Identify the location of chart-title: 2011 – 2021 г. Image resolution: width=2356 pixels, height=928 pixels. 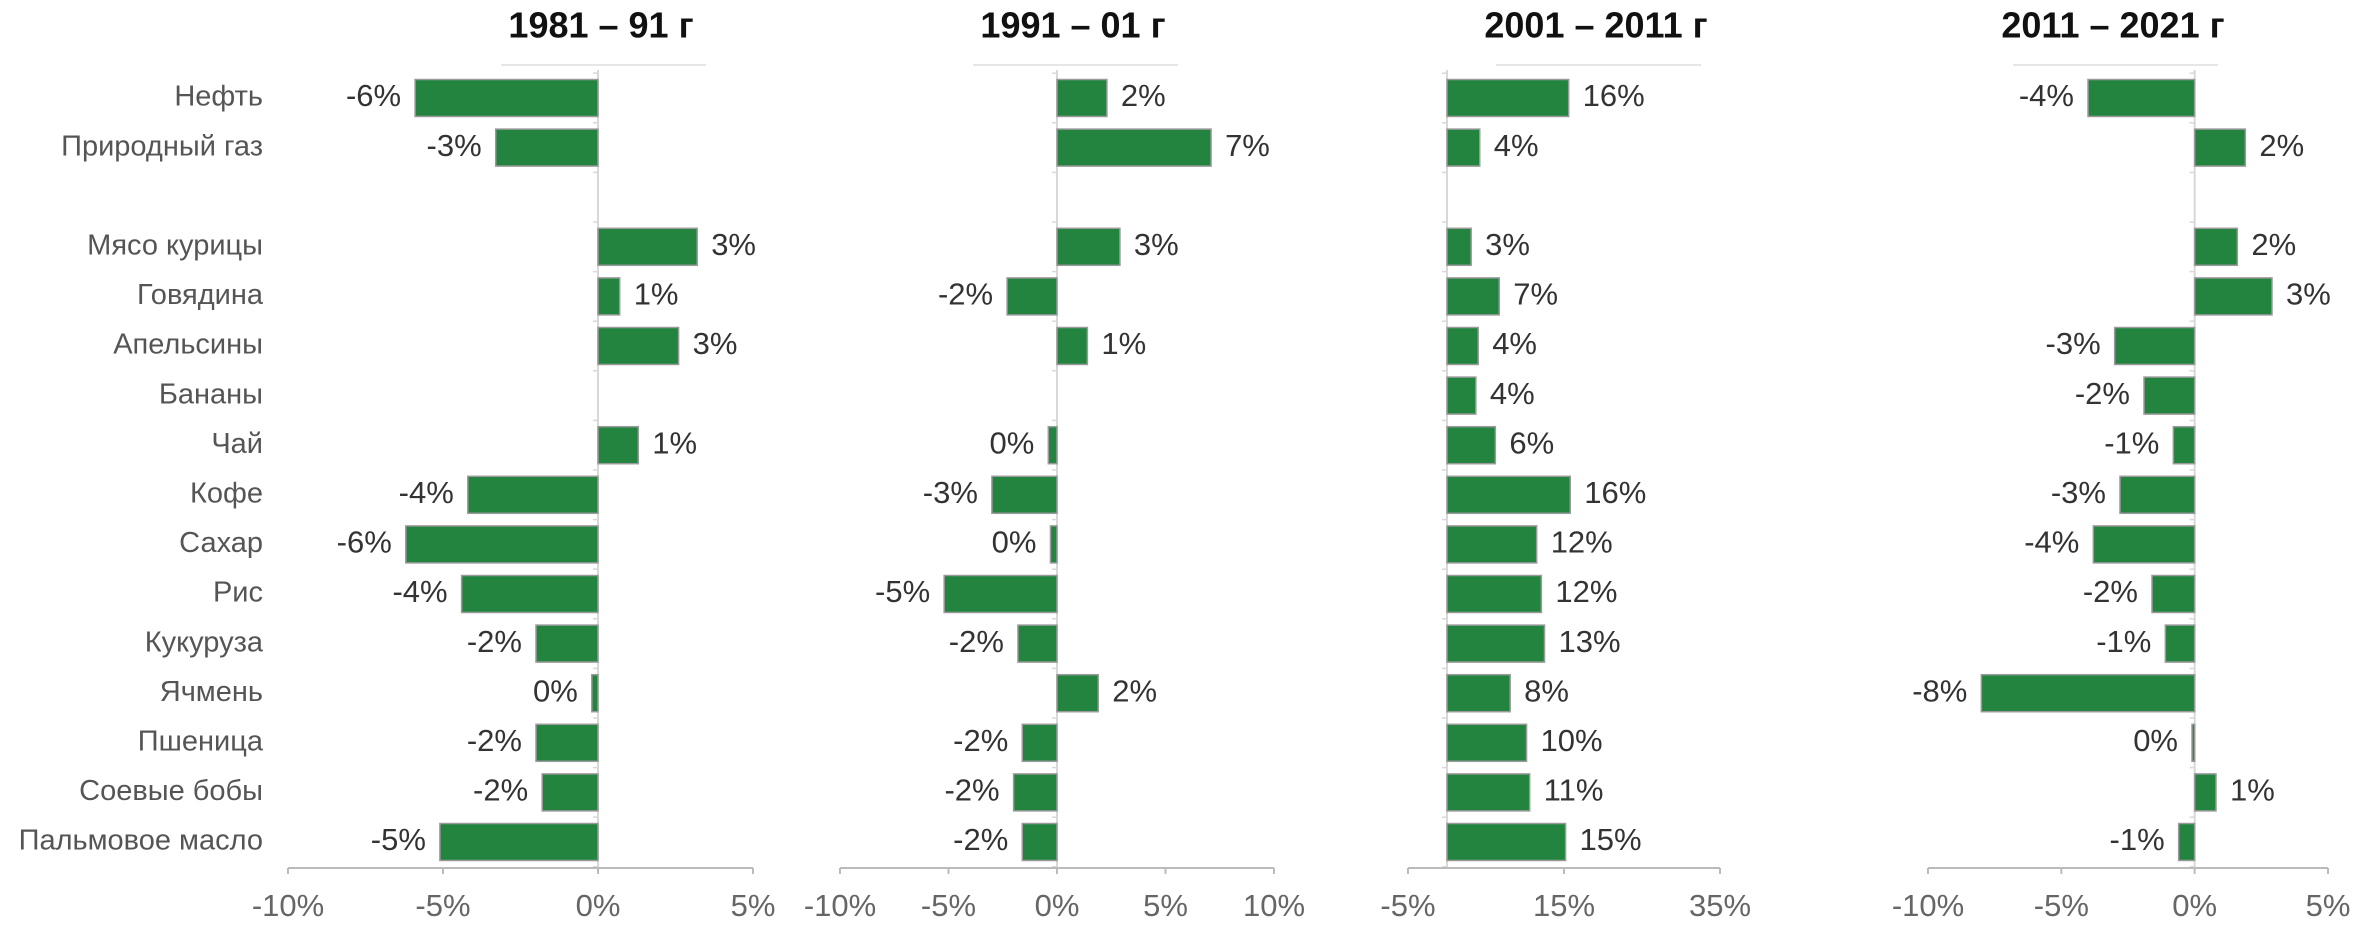
(2112, 25).